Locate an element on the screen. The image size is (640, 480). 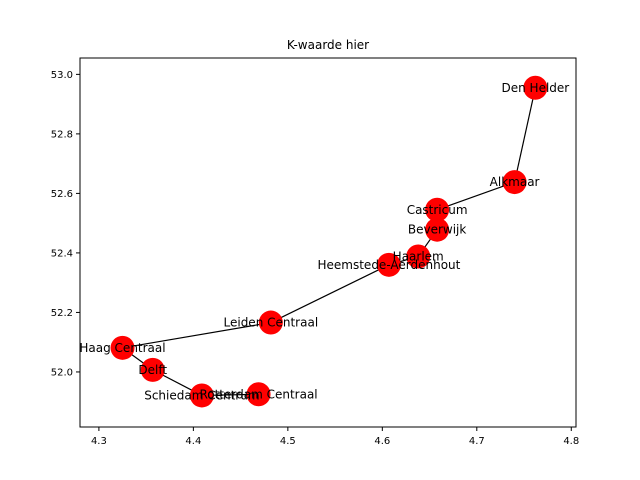
station-label-9: Schiedam Centrum is located at coordinates (201, 395).